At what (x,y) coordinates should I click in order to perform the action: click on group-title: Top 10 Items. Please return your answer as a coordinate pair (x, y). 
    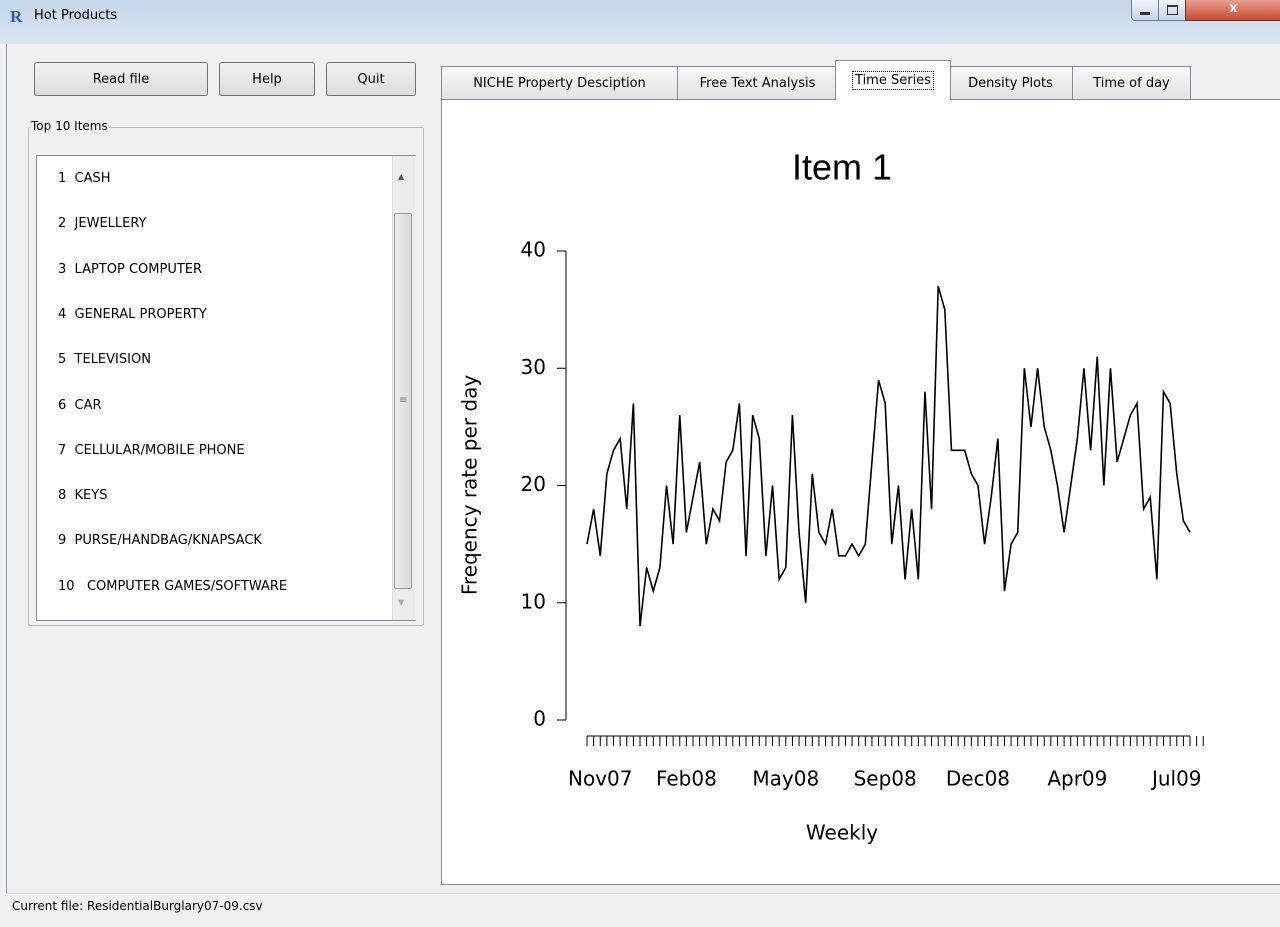
    Looking at the image, I should click on (69, 126).